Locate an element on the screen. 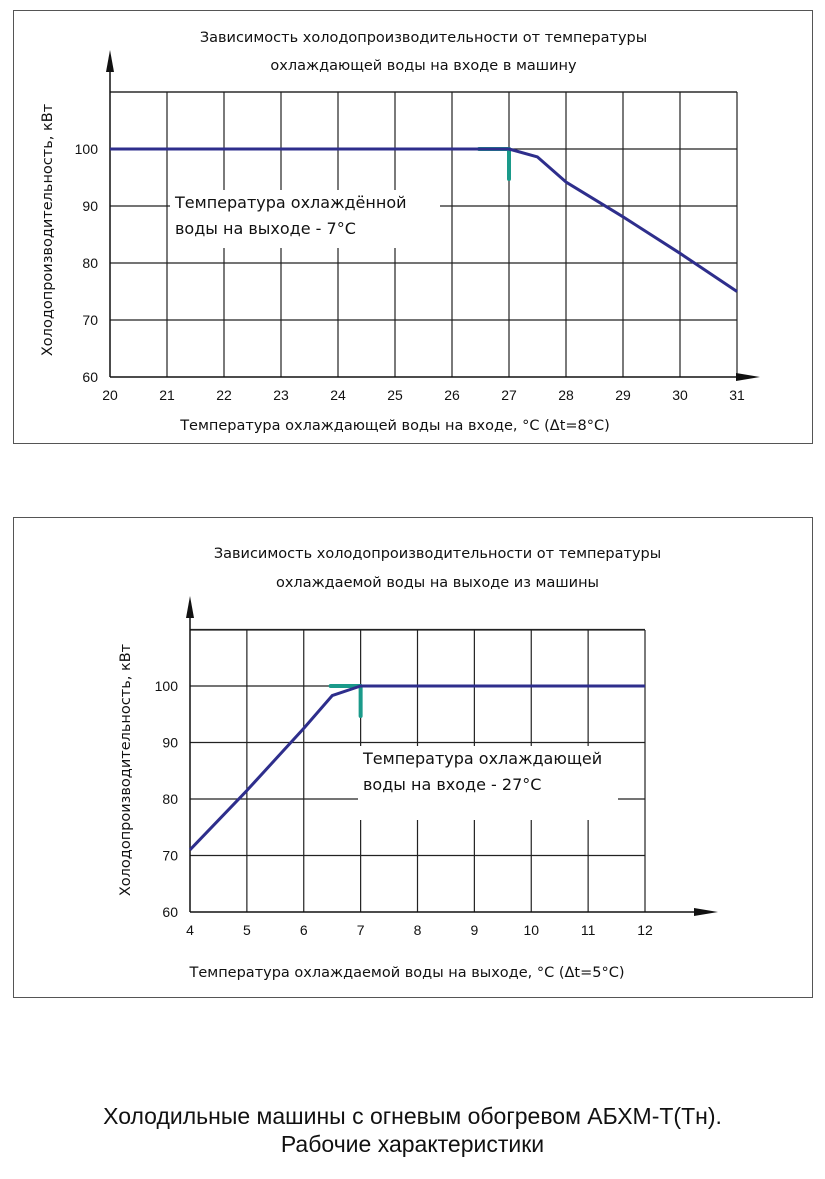 The width and height of the screenshot is (825, 1179). x-tick-label: 6 is located at coordinates (304, 930).